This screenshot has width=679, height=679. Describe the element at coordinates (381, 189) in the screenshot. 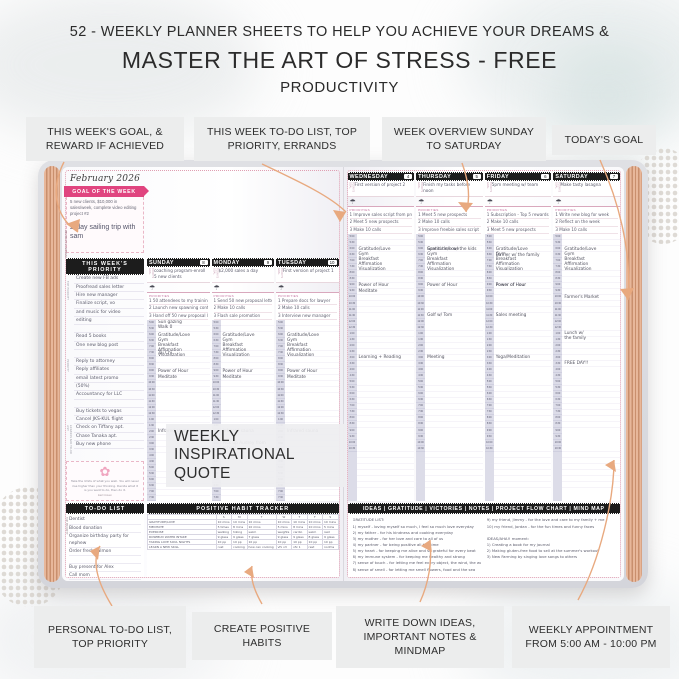

I see `todays-goal-field: TODAY'S GOAL First version of project 2` at that location.